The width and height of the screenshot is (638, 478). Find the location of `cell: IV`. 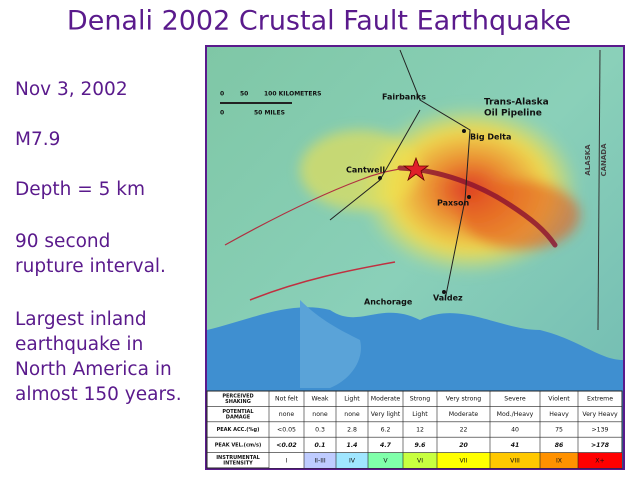

cell: IV is located at coordinates (352, 460).